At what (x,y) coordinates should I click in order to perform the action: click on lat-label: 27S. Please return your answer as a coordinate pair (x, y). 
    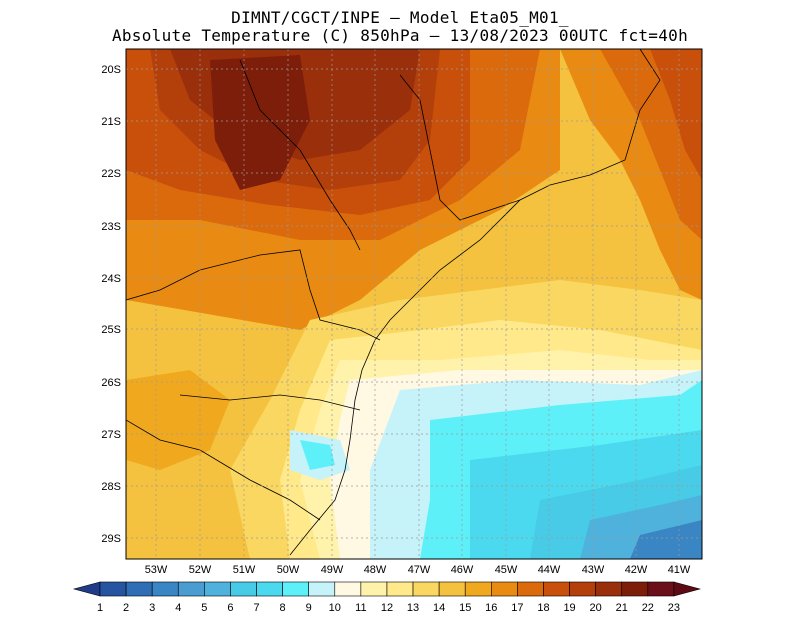
    Looking at the image, I should click on (111, 435).